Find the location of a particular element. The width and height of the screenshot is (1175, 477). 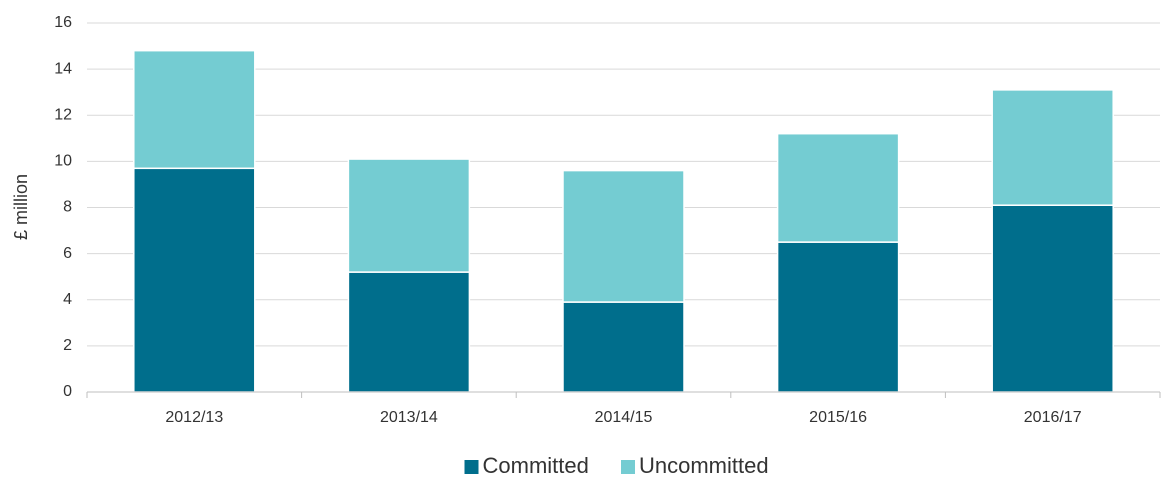

y-tick-label: 16 is located at coordinates (63, 22).